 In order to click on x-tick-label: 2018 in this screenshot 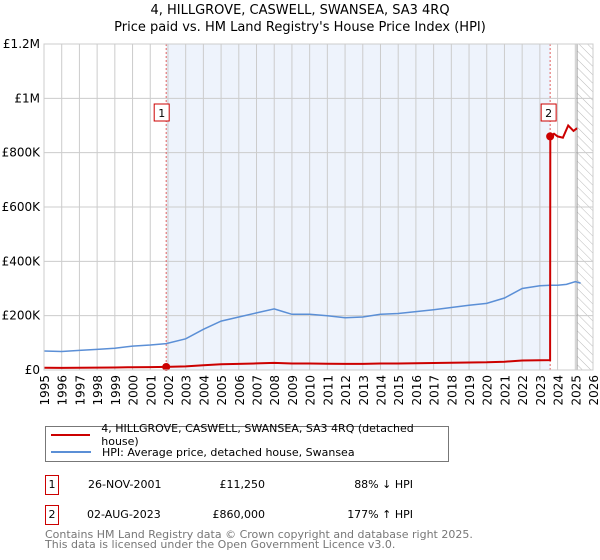, I will do `click(452, 390)`.